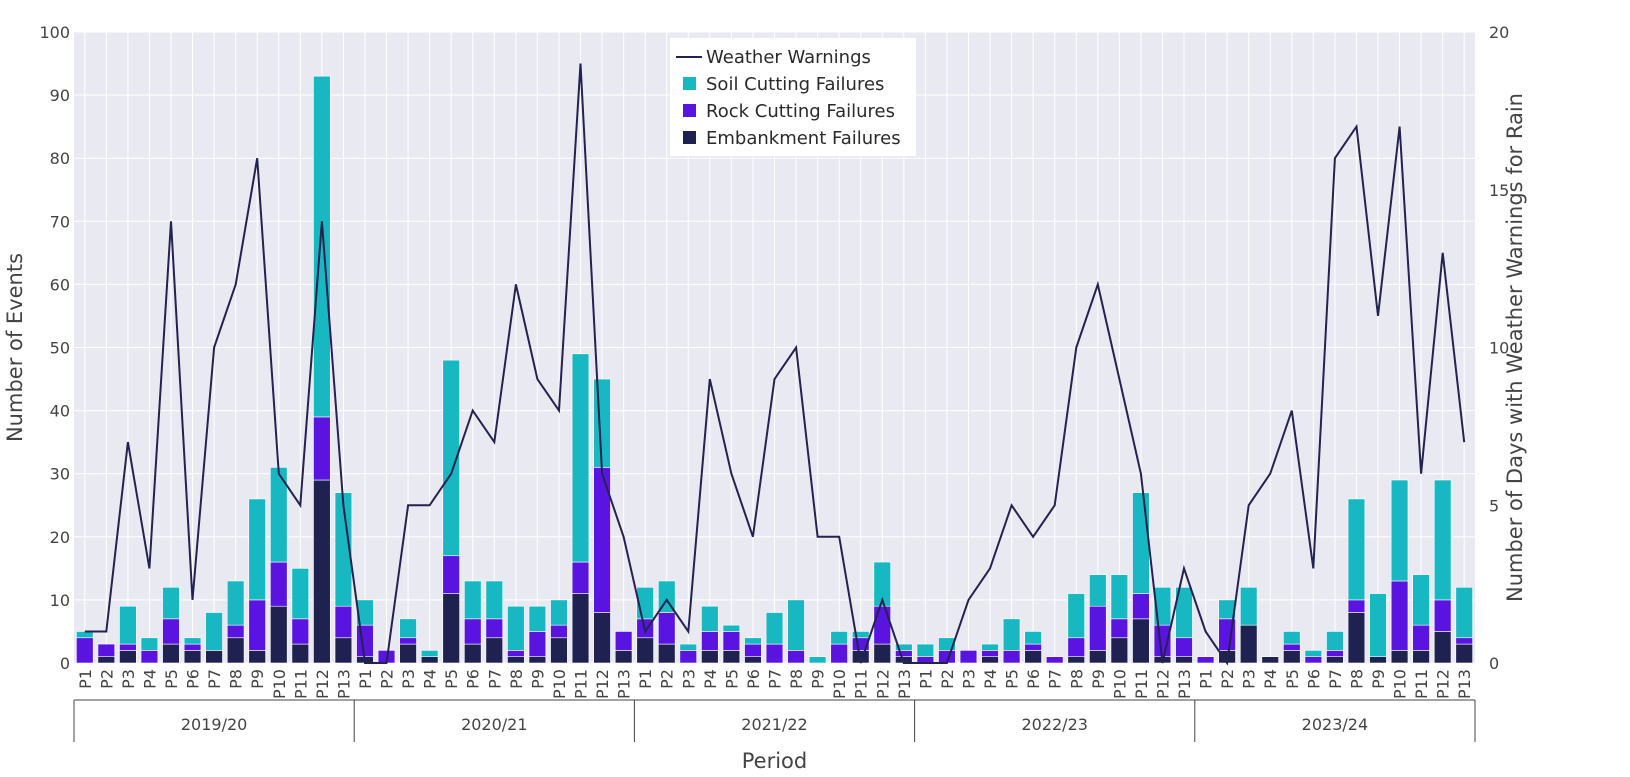 This screenshot has height=777, width=1630. I want to click on legend-background, so click(793, 97).